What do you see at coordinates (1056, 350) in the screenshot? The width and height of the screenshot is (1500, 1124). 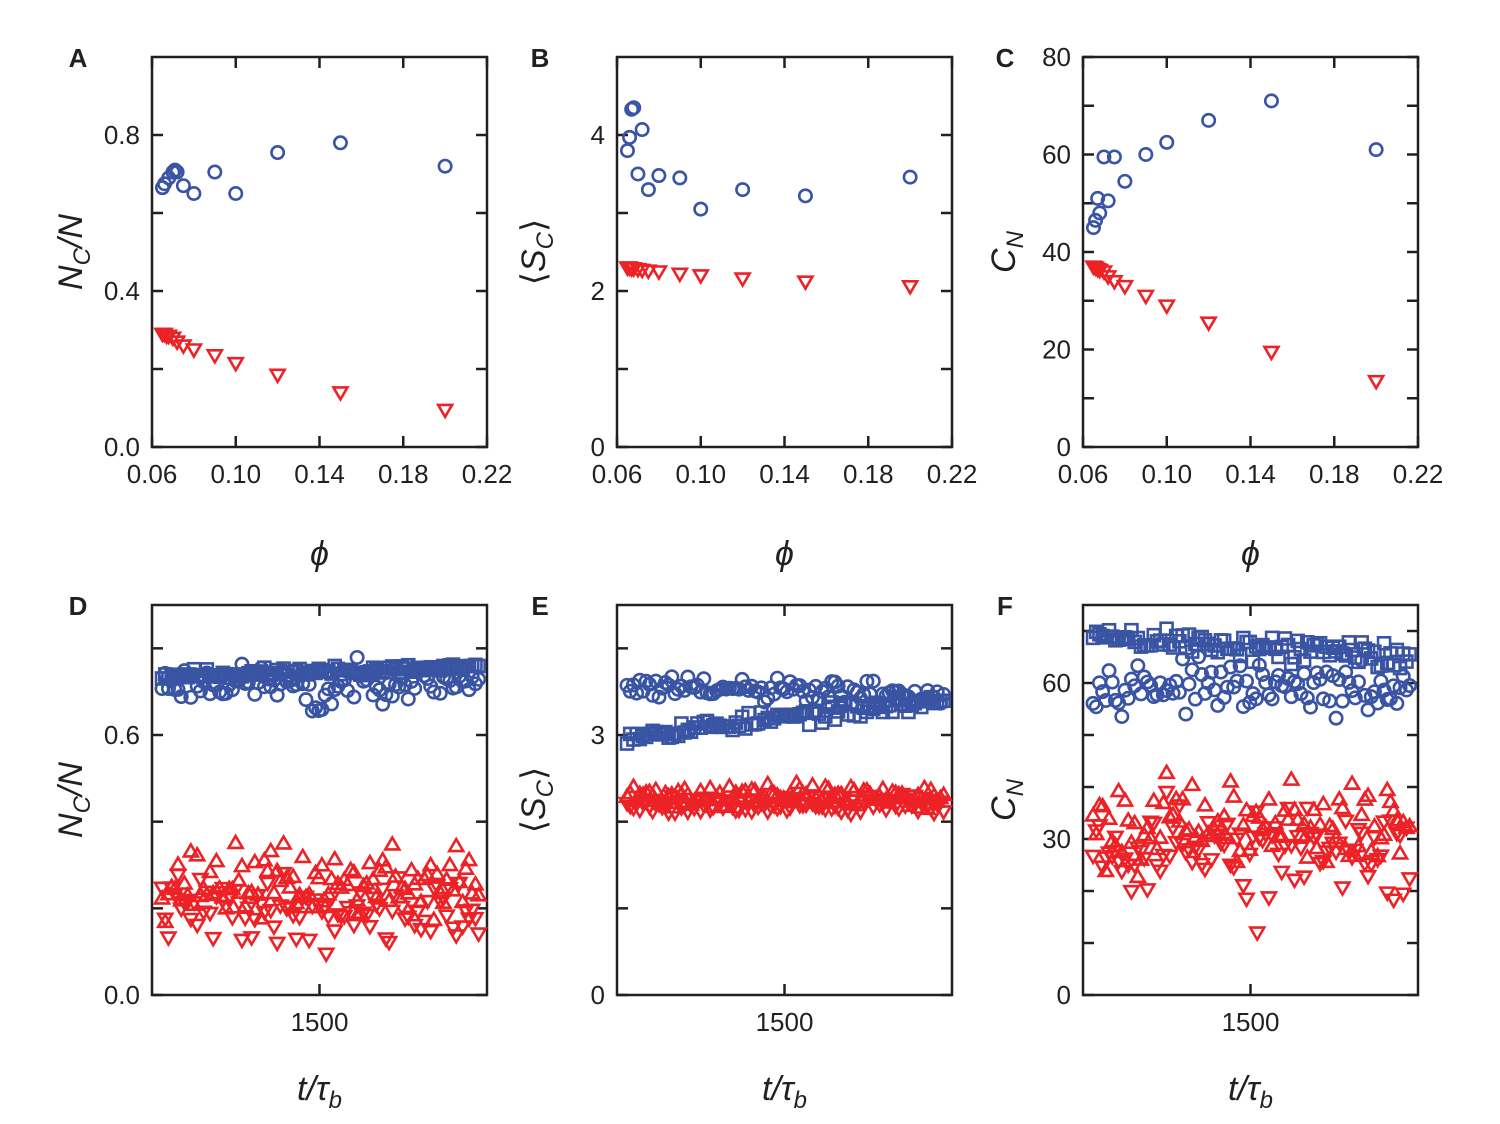 I see `y-tick-label: 20` at bounding box center [1056, 350].